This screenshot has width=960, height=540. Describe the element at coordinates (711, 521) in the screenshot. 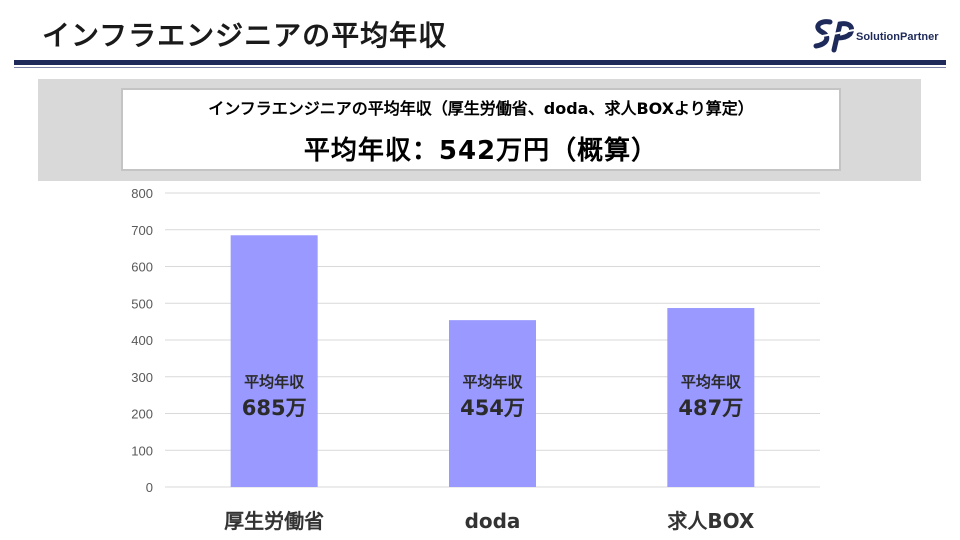

I see `x-category-label: 求人BOX` at that location.